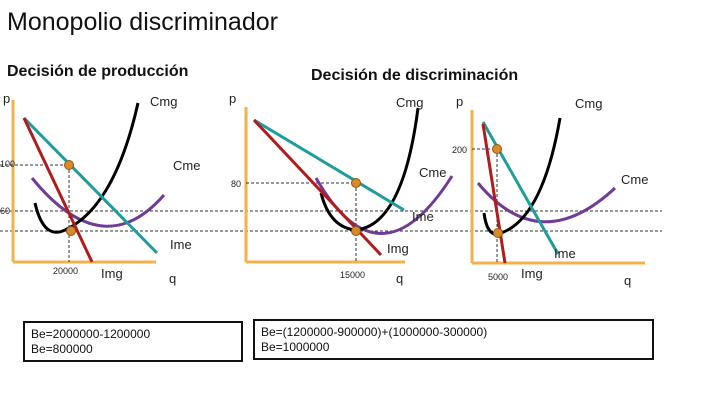  I want to click on graph3-img-label: Img, so click(532, 273).